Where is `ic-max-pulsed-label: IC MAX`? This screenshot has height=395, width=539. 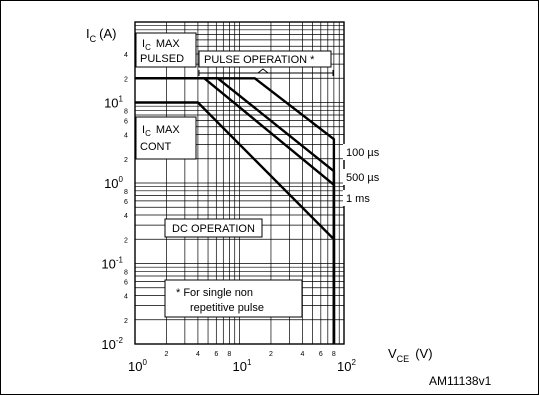
ic-max-pulsed-label: IC MAX is located at coordinates (161, 45).